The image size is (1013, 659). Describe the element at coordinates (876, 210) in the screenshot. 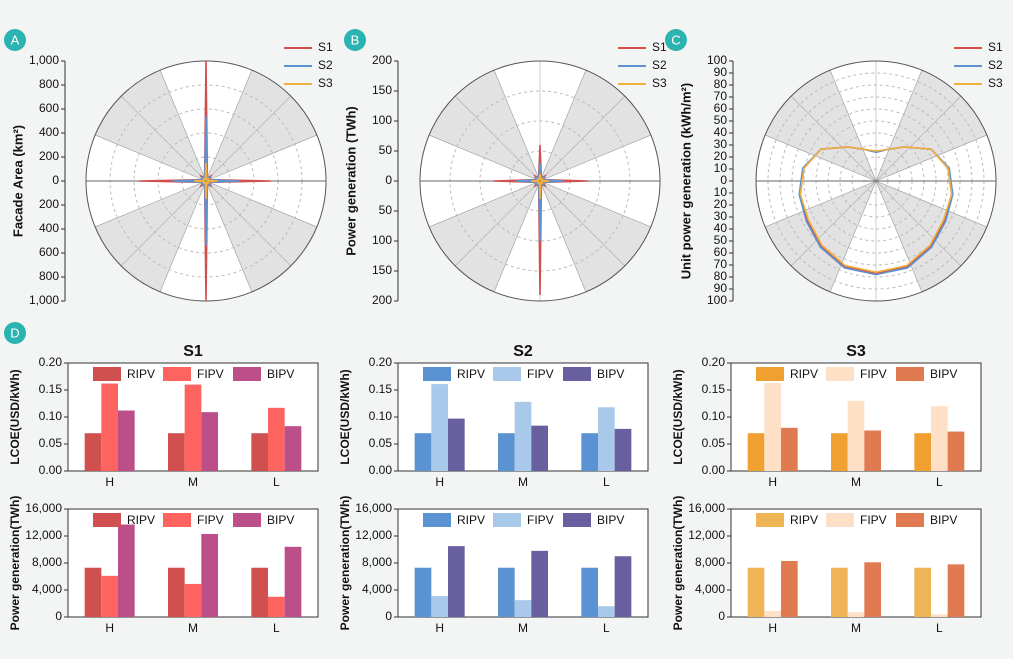

I see `polar-line` at that location.